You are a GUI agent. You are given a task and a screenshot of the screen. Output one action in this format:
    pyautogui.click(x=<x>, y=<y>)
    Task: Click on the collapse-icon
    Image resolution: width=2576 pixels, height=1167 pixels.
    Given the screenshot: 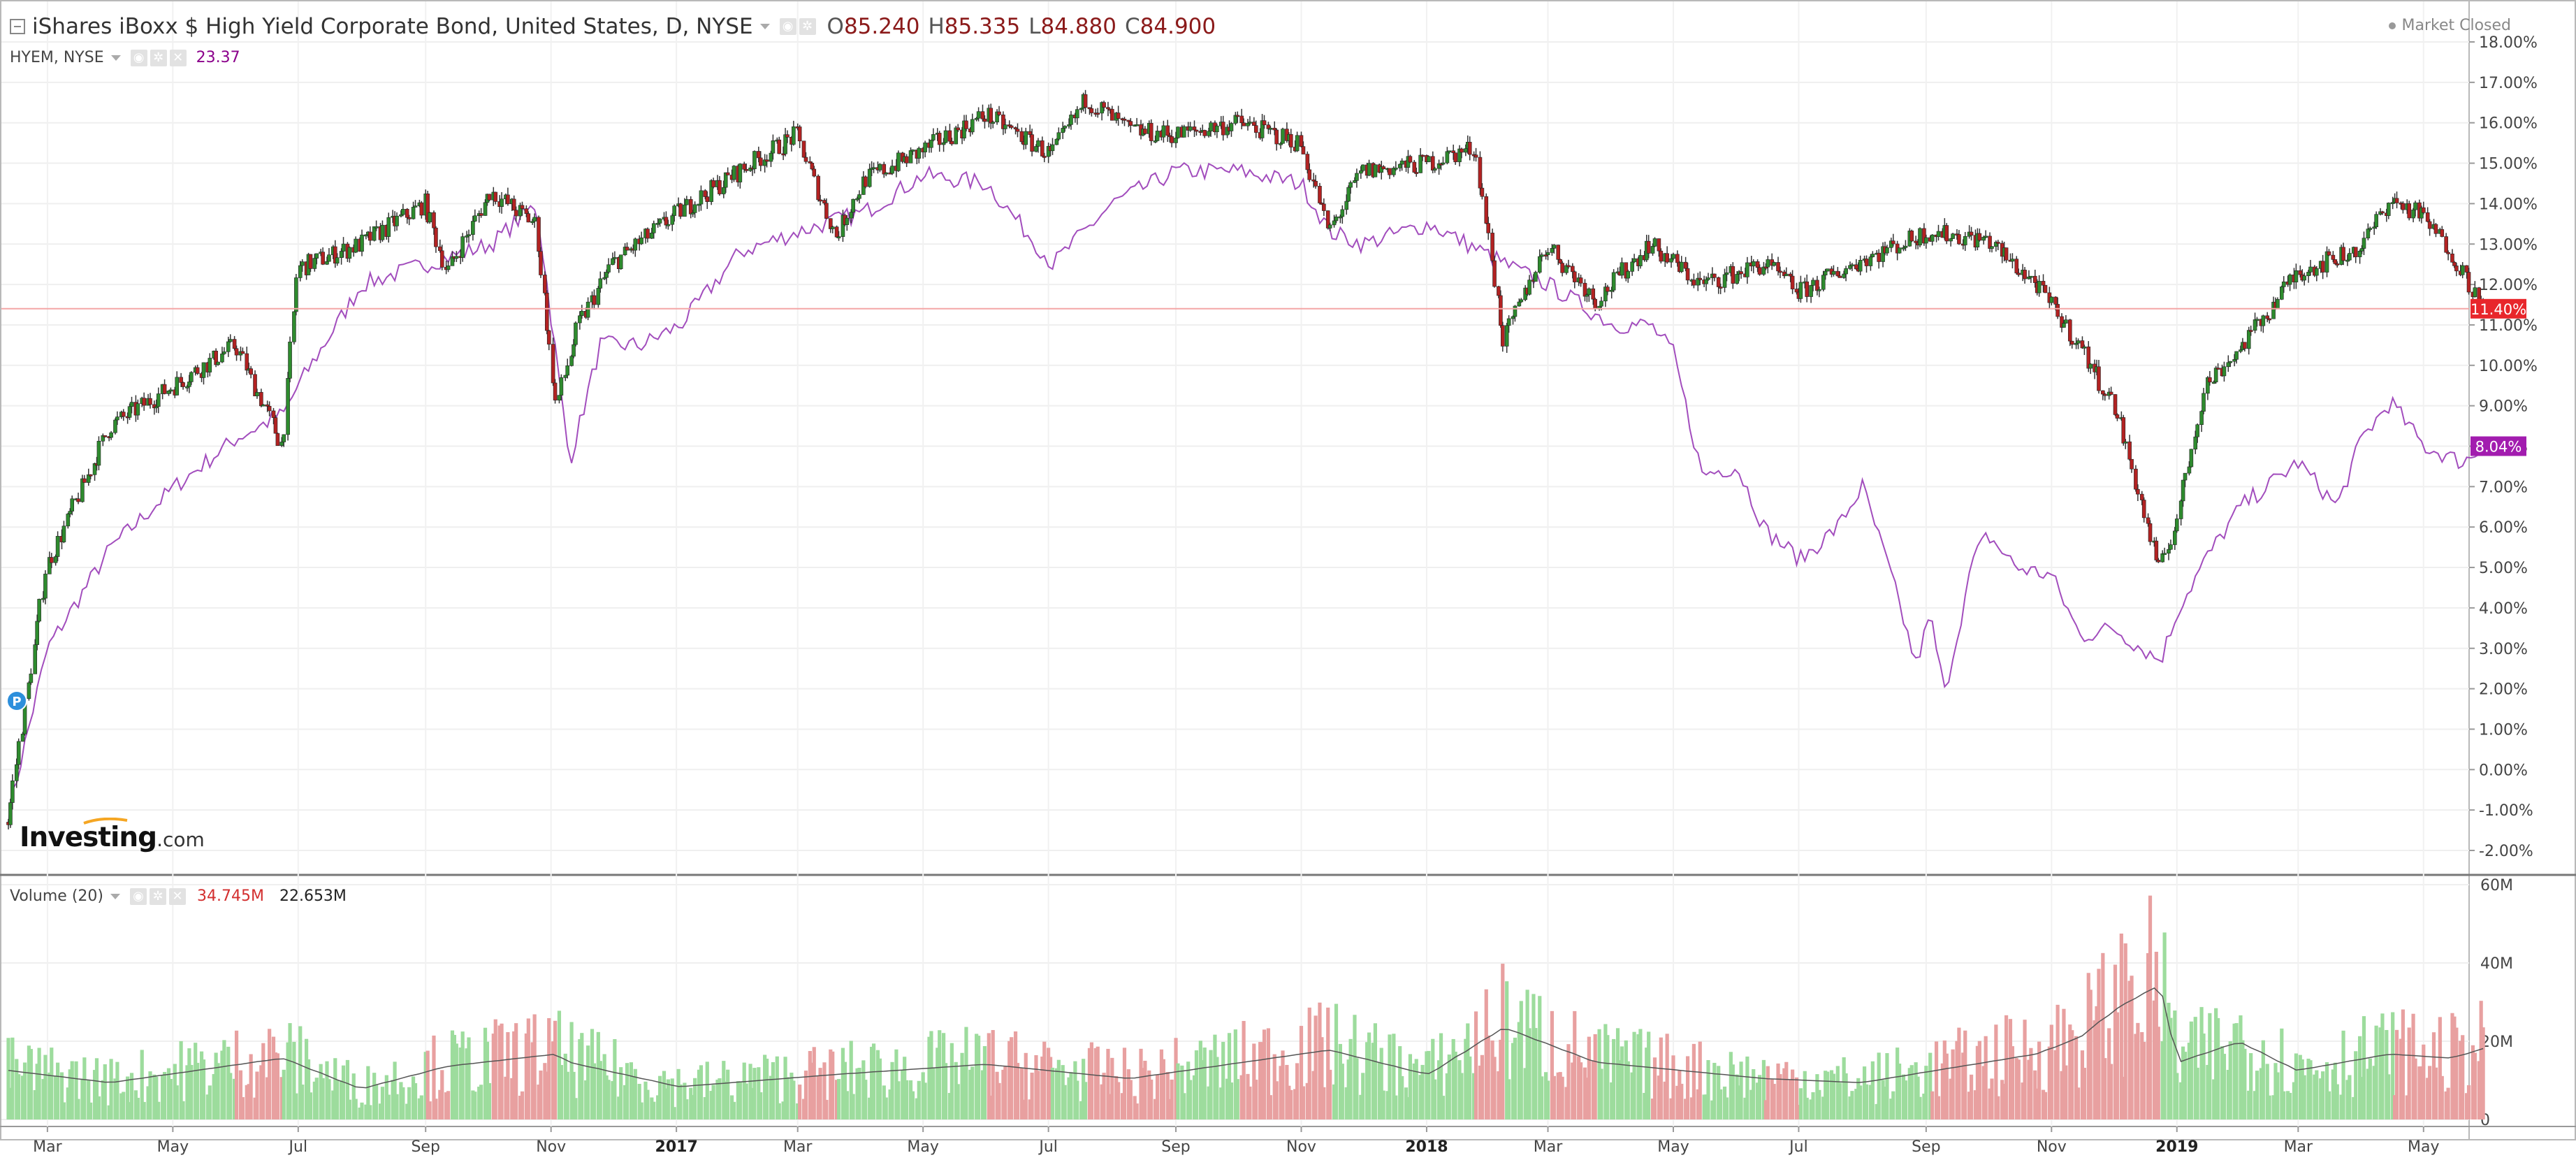 What is the action you would take?
    pyautogui.click(x=17, y=27)
    